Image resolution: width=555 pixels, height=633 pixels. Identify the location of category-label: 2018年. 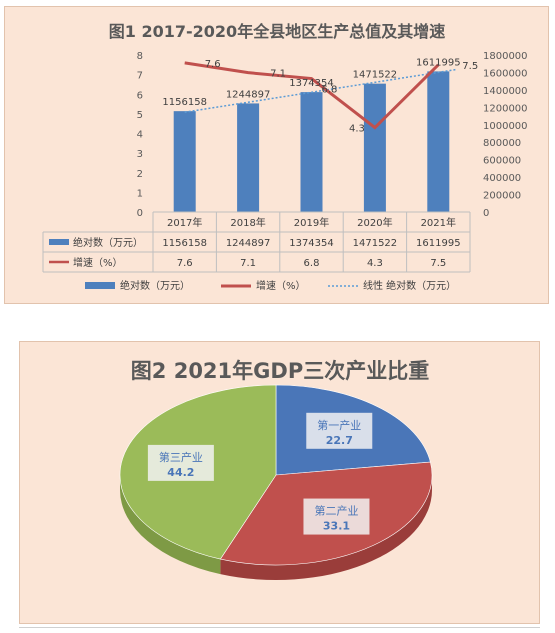
(247, 222).